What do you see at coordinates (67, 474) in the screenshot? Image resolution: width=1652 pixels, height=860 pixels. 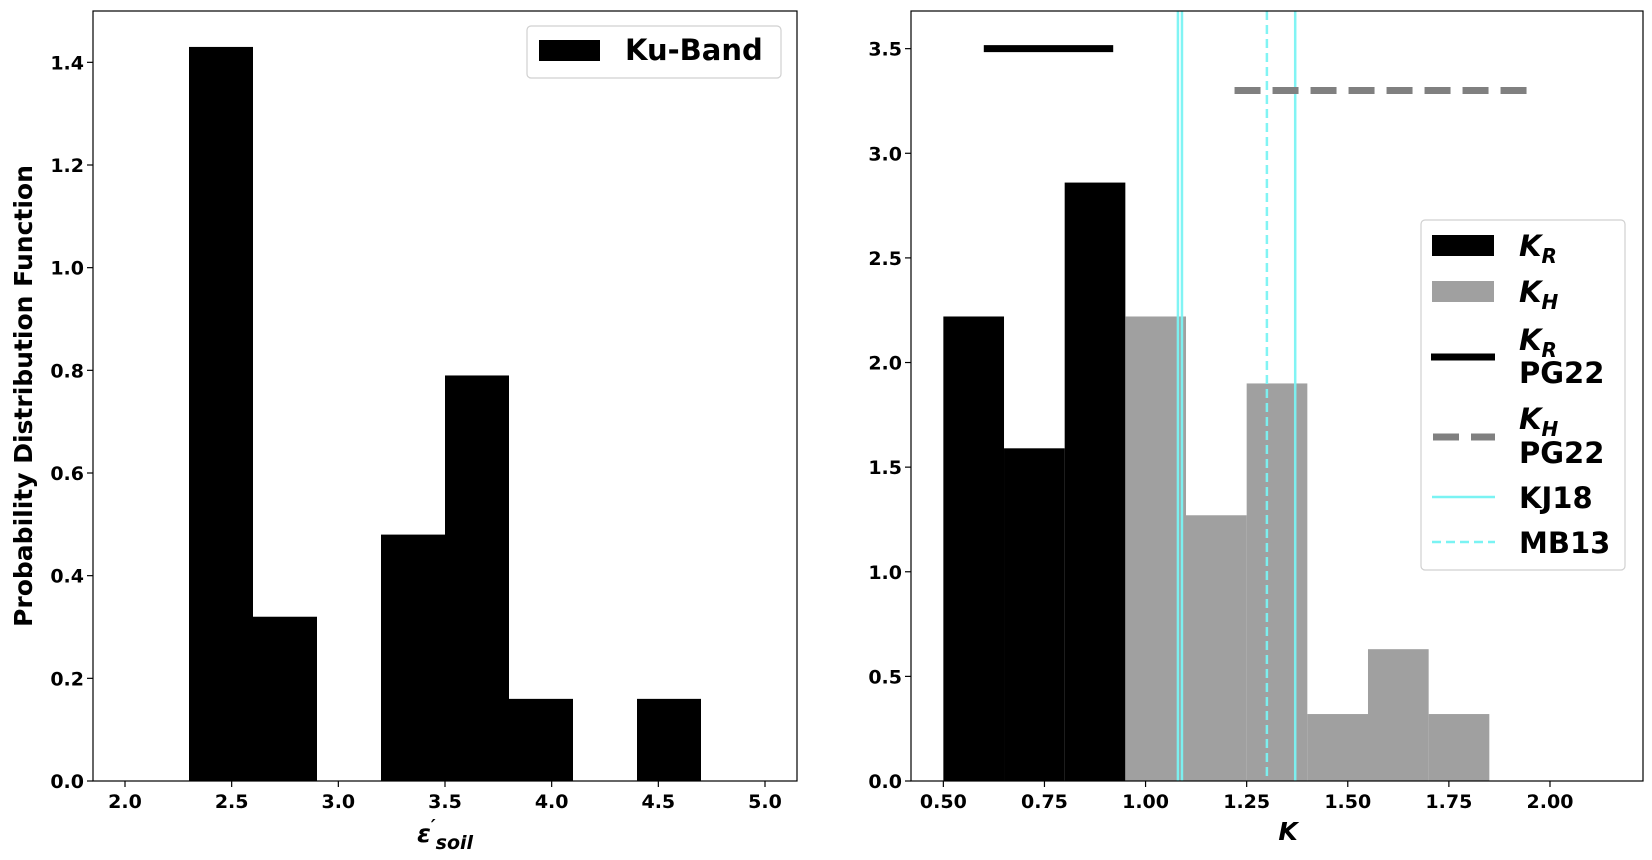 I see `y-tick-label: 0.6` at bounding box center [67, 474].